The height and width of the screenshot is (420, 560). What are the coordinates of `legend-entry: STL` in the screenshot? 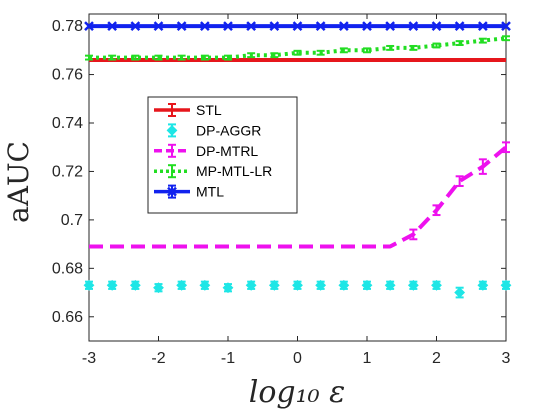 It's located at (188, 110).